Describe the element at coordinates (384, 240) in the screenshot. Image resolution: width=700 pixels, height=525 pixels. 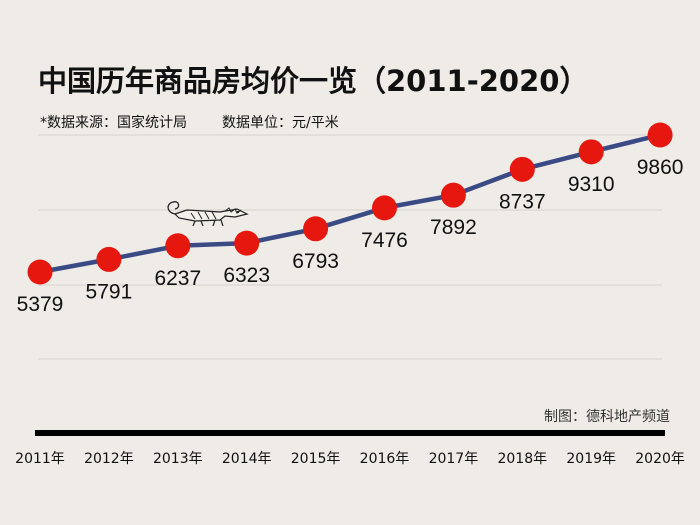
I see `data-label-2016年: 7476` at that location.